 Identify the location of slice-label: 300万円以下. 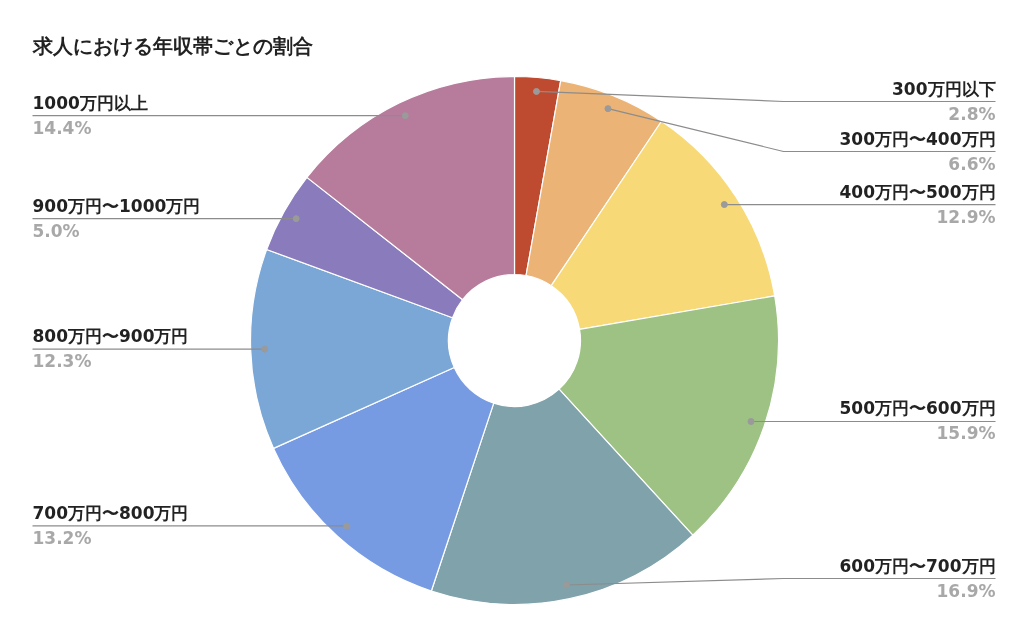
(944, 88).